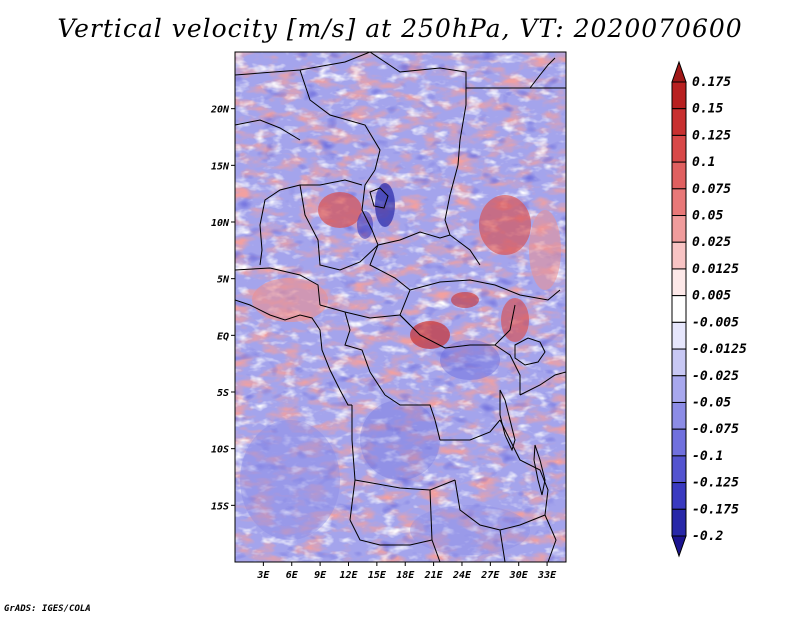  Describe the element at coordinates (220, 110) in the screenshot. I see `lat-tick-label: 20N` at that location.